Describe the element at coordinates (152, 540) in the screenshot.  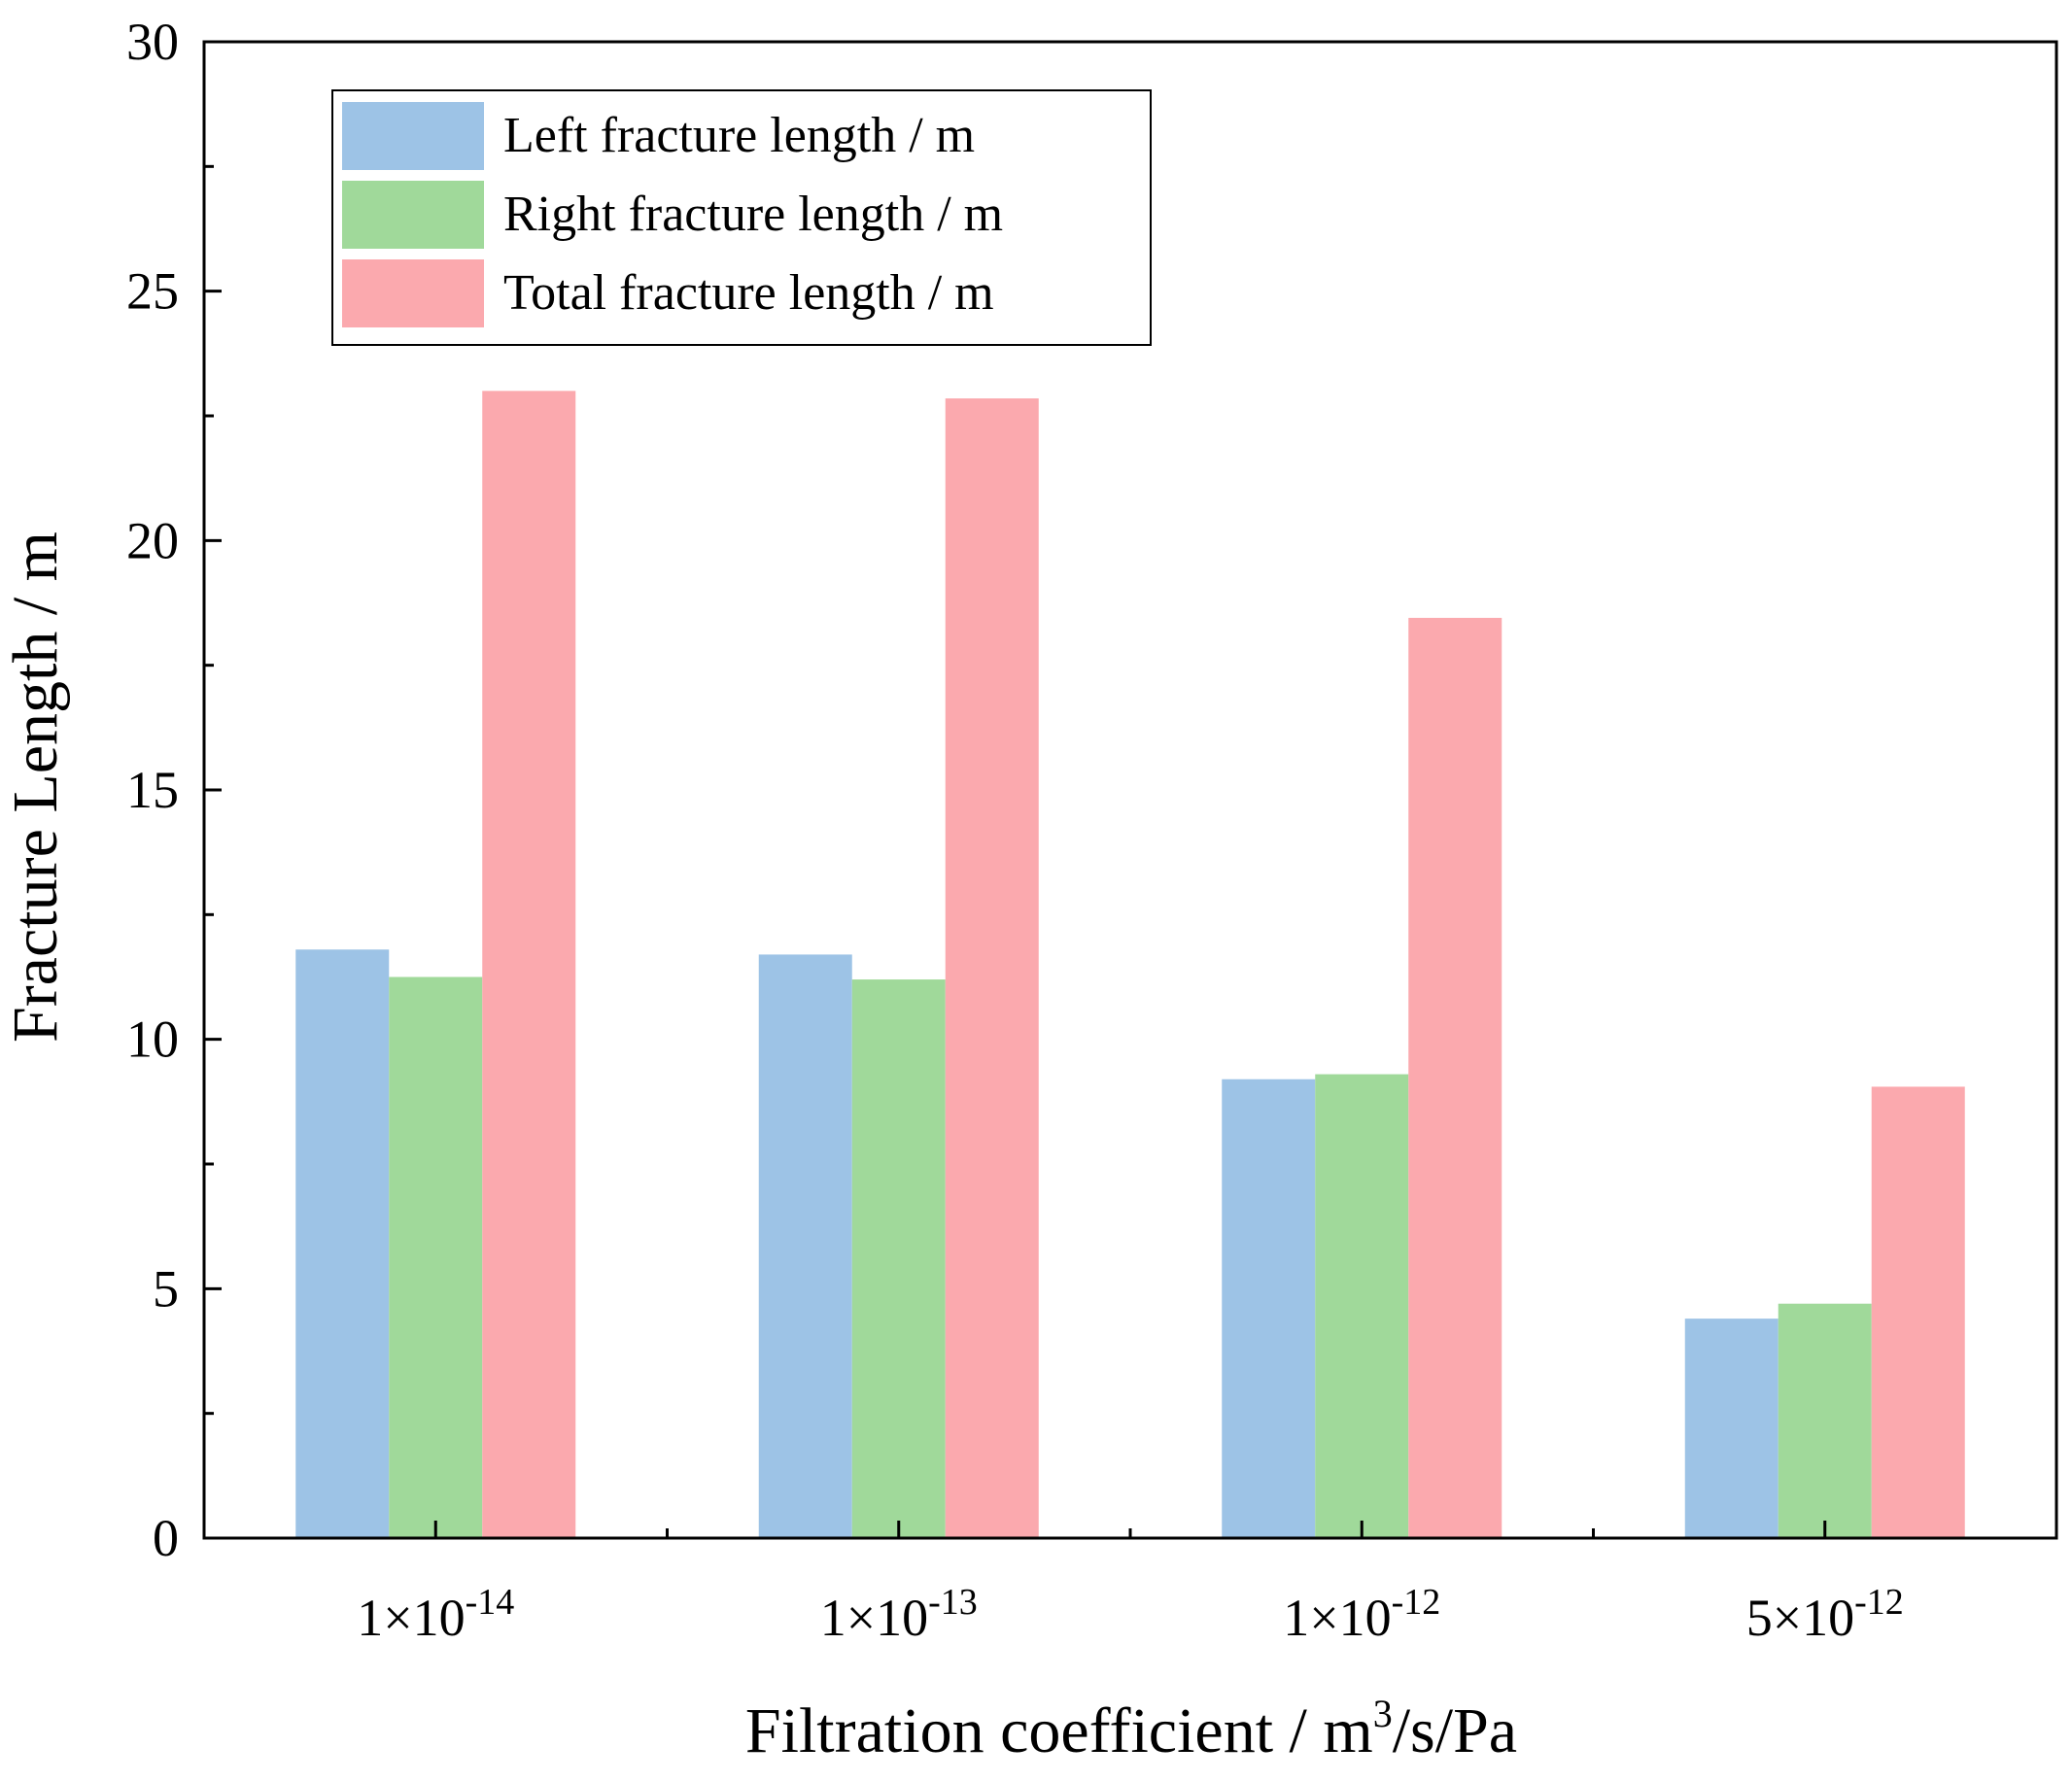
I see `y-tick-label: 20` at that location.